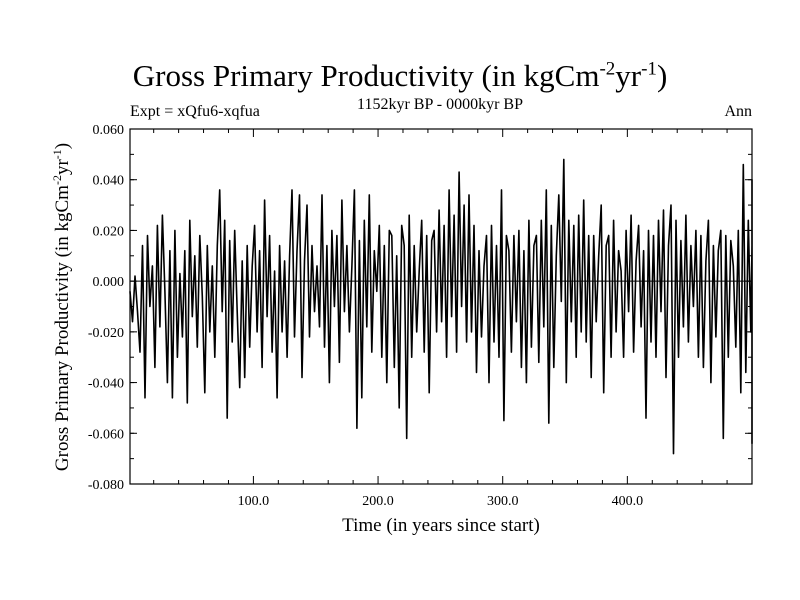 This screenshot has height=600, width=800. What do you see at coordinates (195, 111) in the screenshot?
I see `experiment-label: Expt = xQfu6-xqfua` at bounding box center [195, 111].